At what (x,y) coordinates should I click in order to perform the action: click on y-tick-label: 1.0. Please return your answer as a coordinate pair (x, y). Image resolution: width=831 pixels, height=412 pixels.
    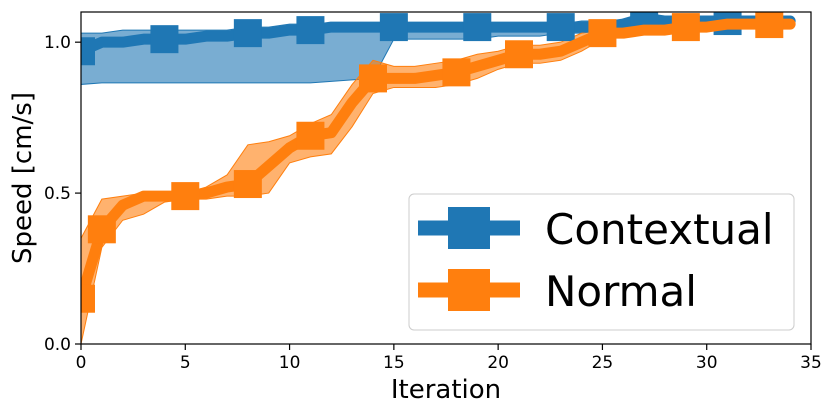
    Looking at the image, I should click on (57, 43).